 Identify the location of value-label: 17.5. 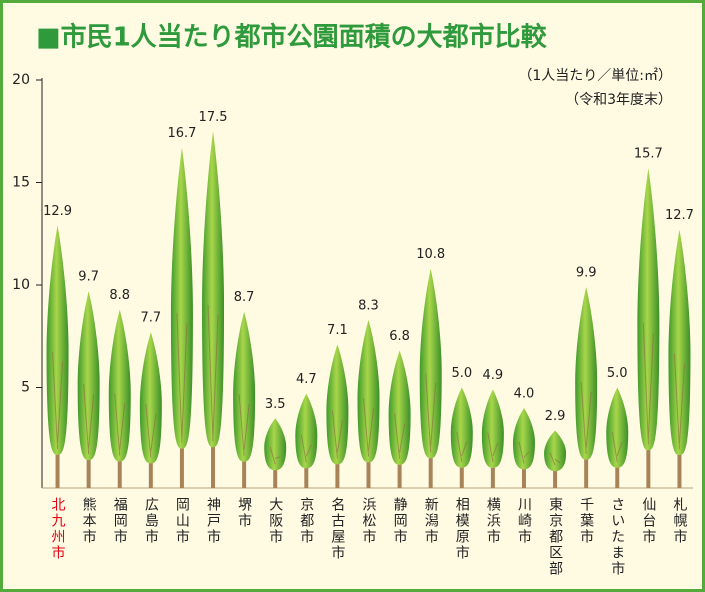
(213, 117).